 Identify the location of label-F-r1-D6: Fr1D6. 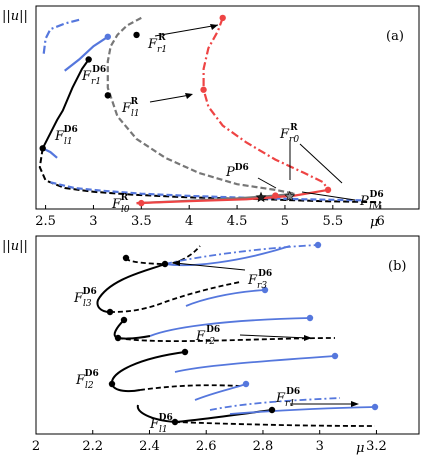
(93, 76).